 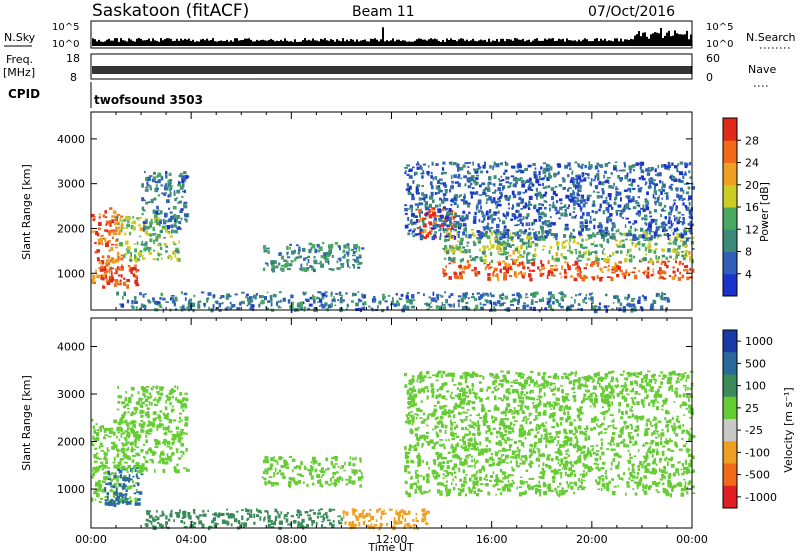 I want to click on freq-label-line1: Freq., so click(x=19, y=59).